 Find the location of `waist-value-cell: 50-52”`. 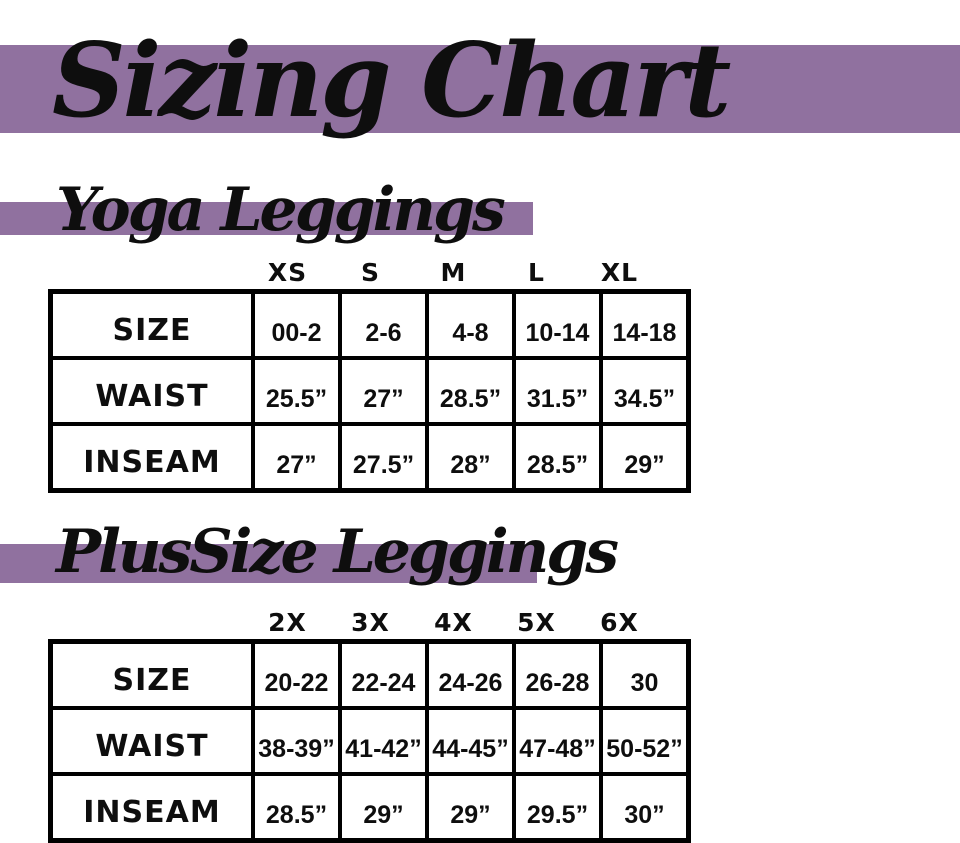

waist-value-cell: 50-52” is located at coordinates (645, 741).